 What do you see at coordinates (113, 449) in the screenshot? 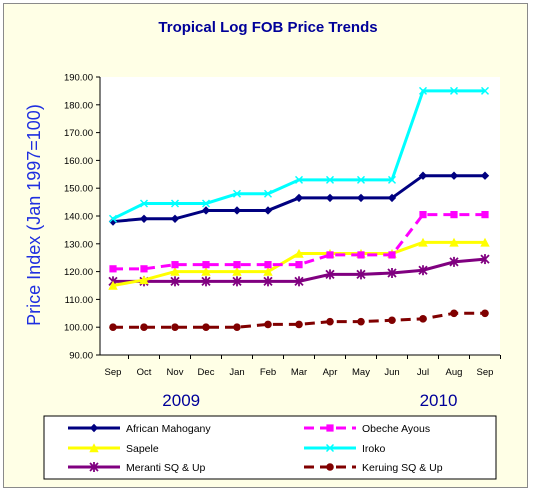
I see `legend-item-sapele: Sapele` at bounding box center [113, 449].